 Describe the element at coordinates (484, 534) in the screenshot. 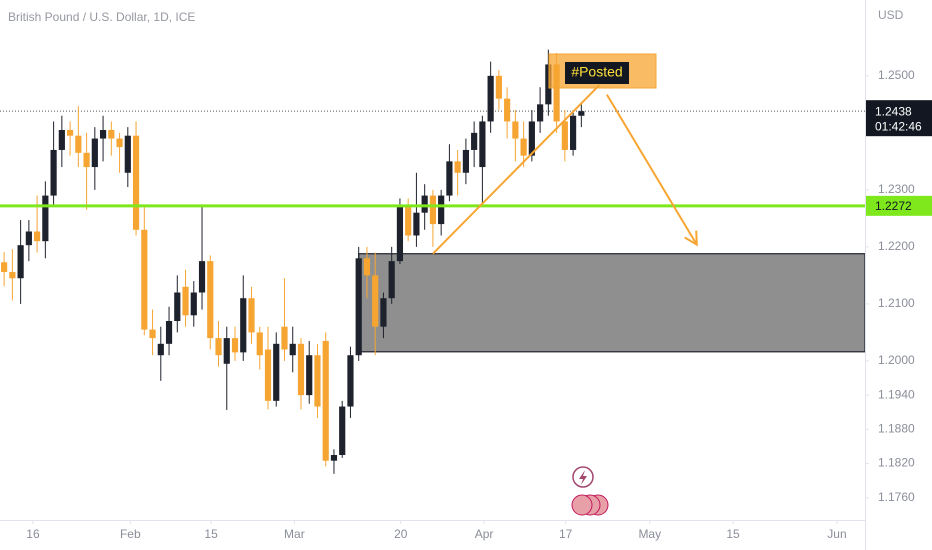

I see `x-tick-label: Apr` at that location.